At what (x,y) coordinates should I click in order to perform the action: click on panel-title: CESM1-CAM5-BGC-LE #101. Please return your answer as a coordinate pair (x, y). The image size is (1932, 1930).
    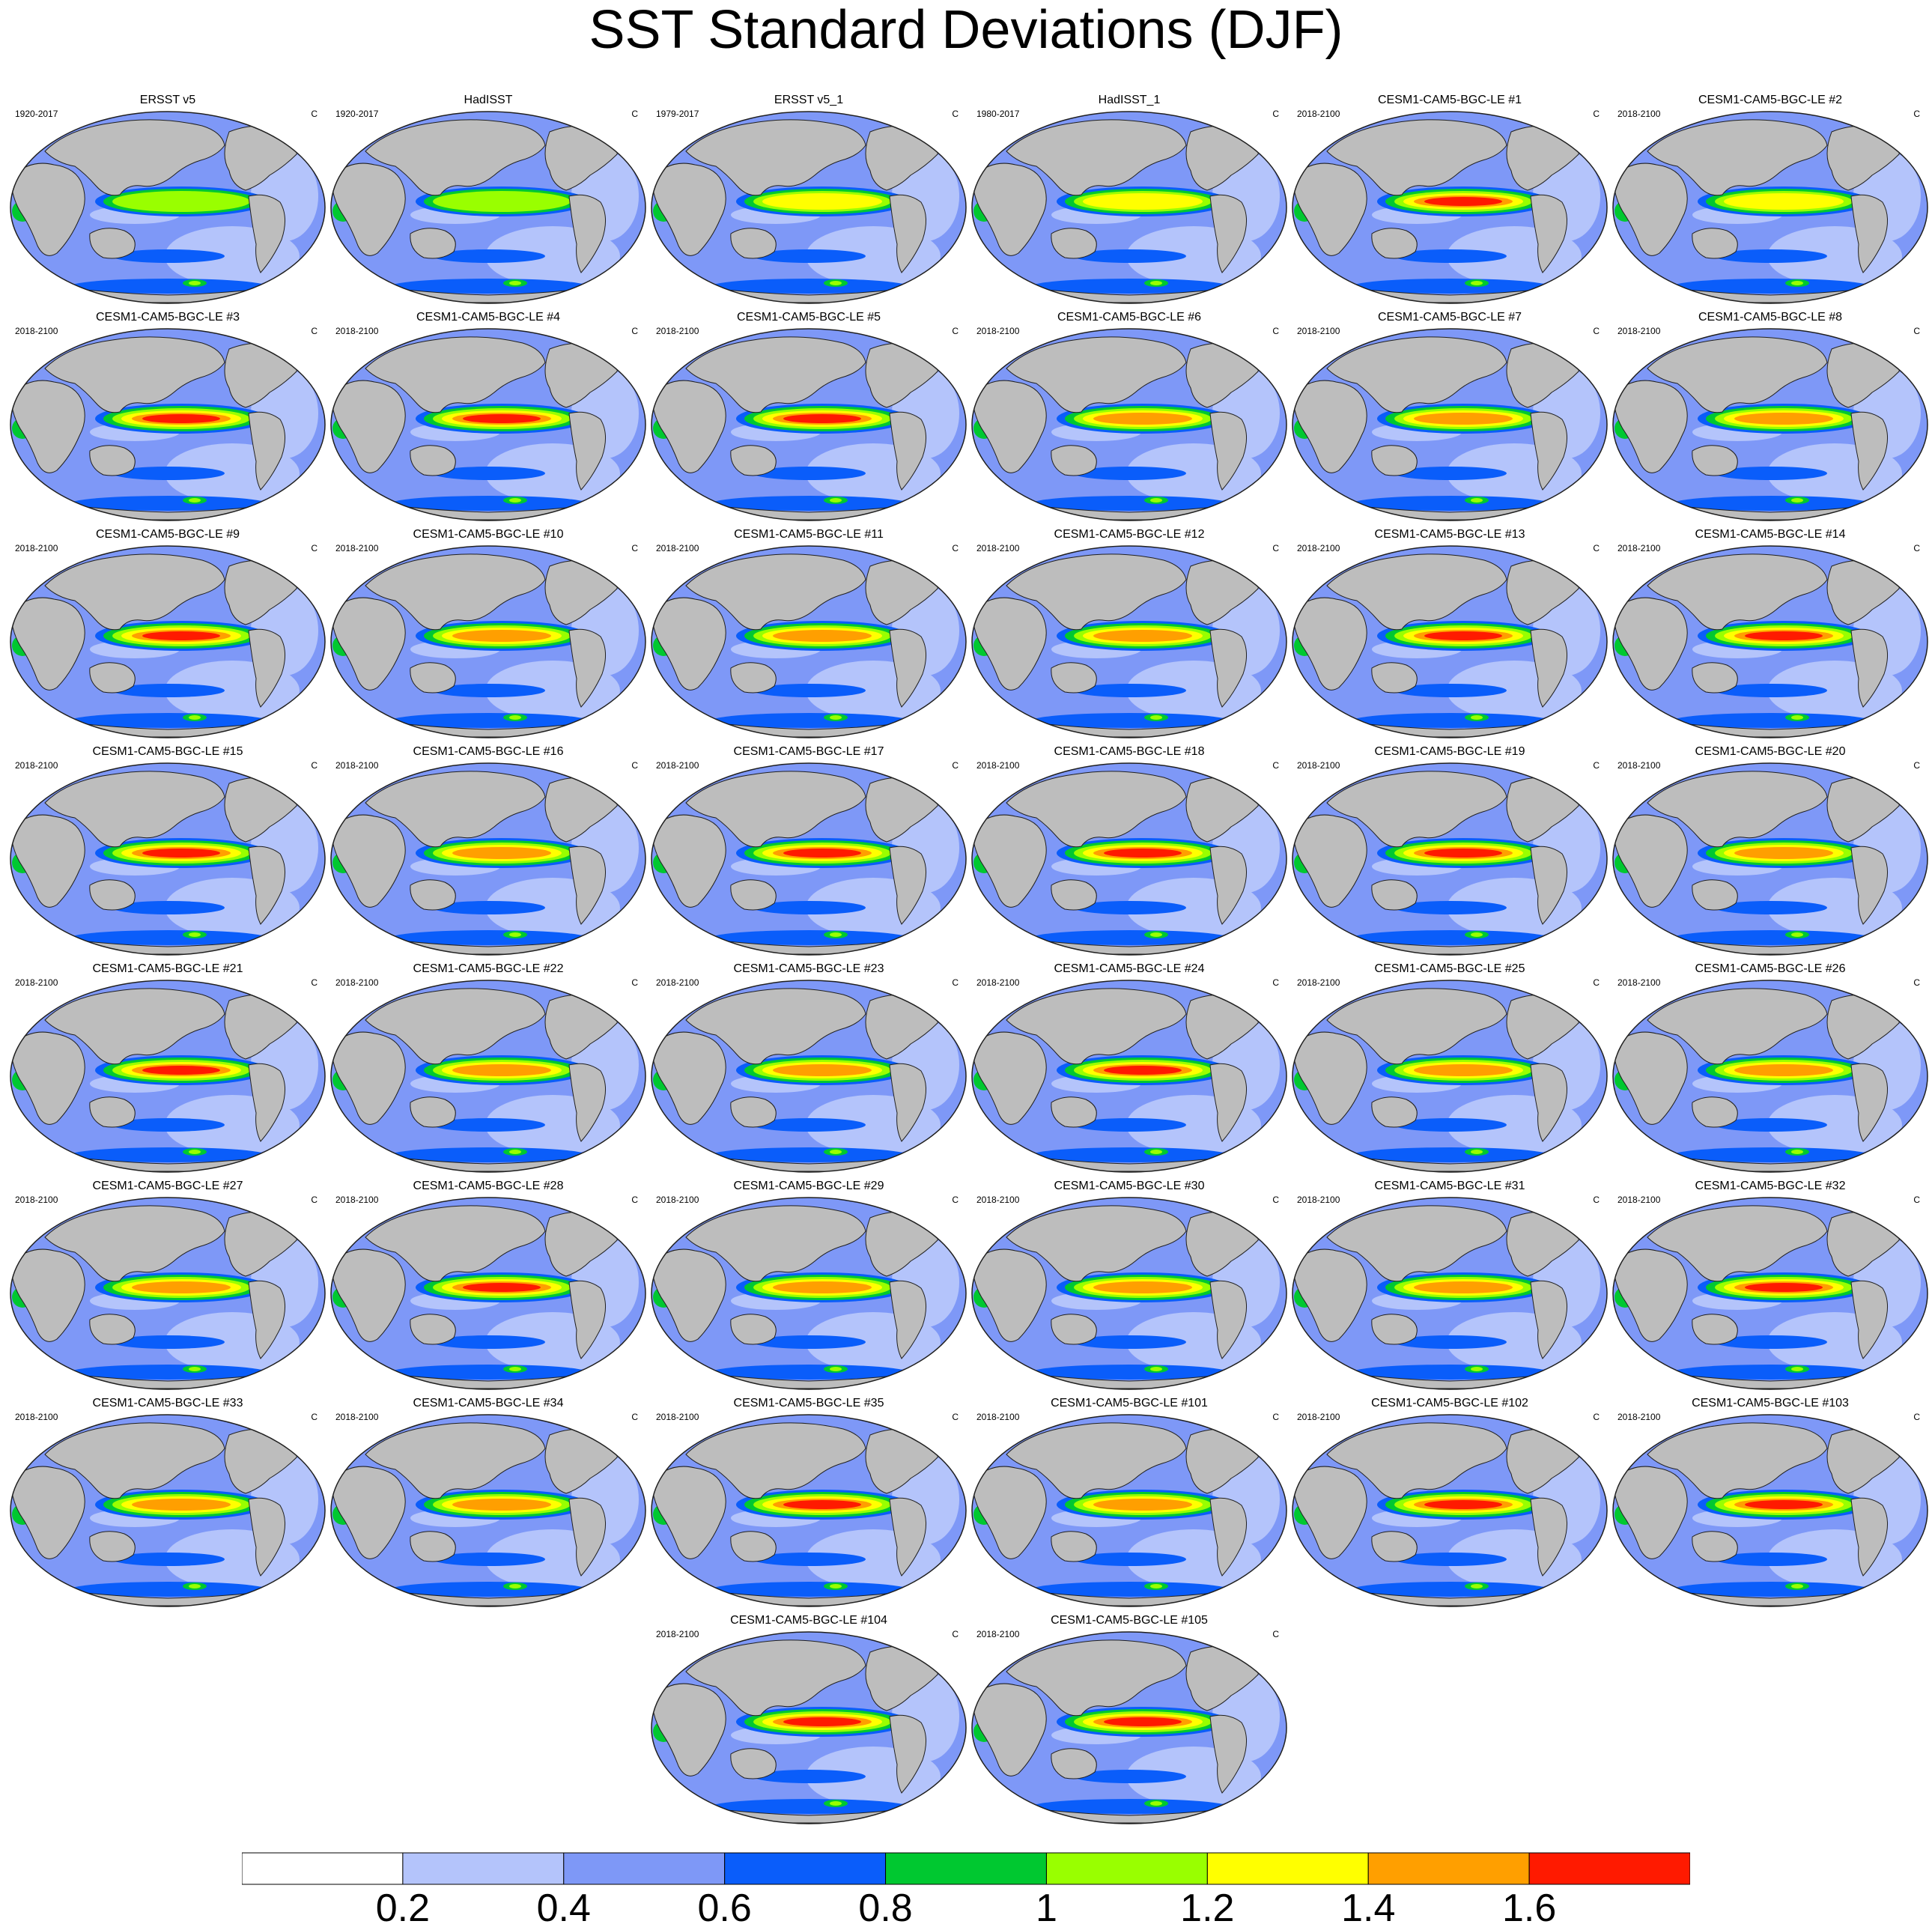
    Looking at the image, I should click on (1129, 1403).